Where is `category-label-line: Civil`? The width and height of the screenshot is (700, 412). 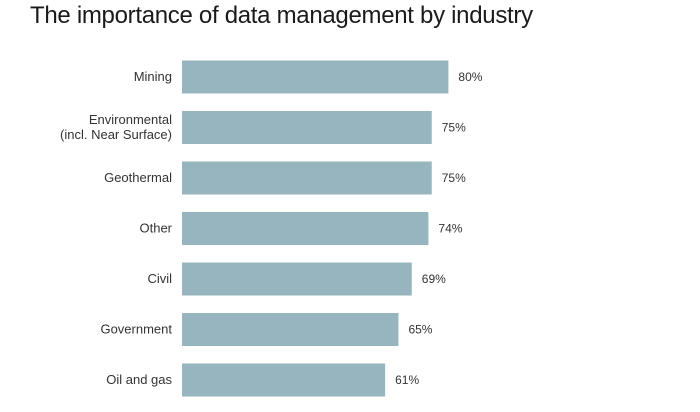
category-label-line: Civil is located at coordinates (159, 278).